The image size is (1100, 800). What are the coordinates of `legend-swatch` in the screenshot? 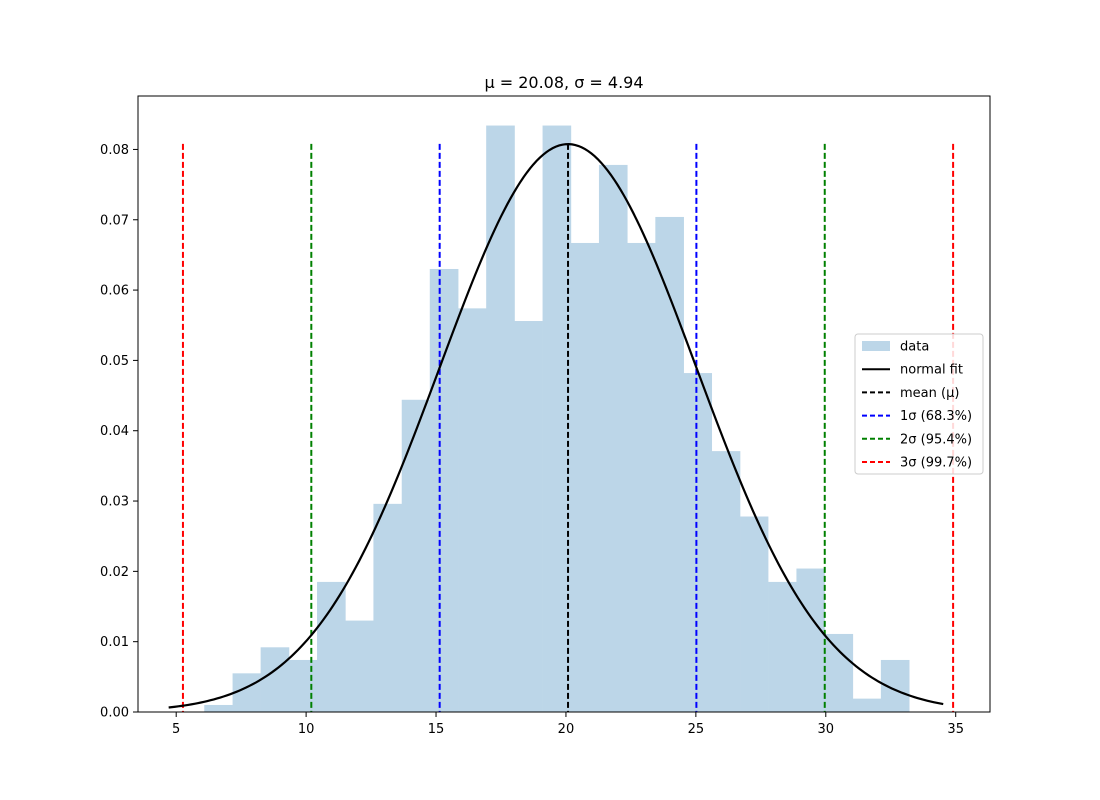 It's located at (876, 346).